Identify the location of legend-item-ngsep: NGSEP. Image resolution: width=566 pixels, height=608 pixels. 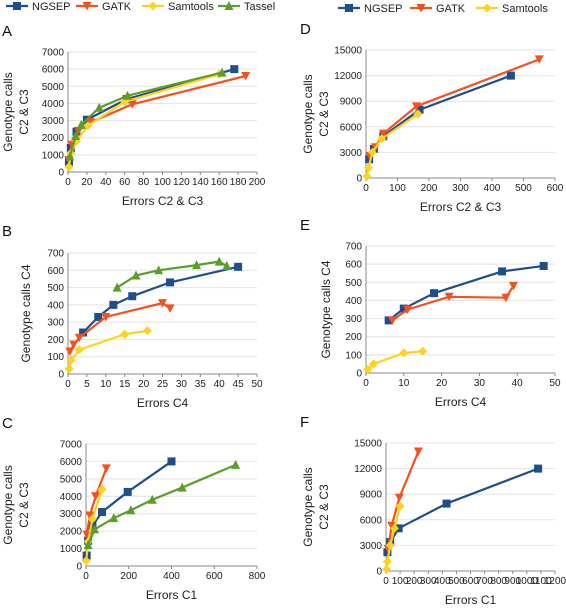
(370, 9).